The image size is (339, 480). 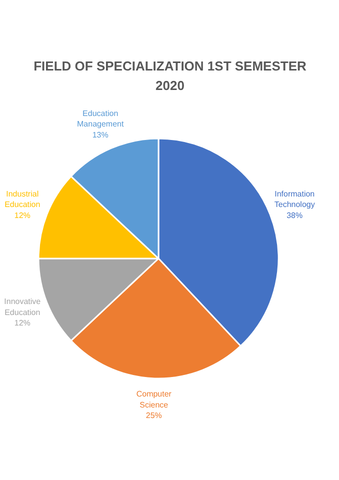 What do you see at coordinates (170, 75) in the screenshot?
I see `chart-title: FIELD OF SPECIALIZATION 1ST SEMESTER 2020` at bounding box center [170, 75].